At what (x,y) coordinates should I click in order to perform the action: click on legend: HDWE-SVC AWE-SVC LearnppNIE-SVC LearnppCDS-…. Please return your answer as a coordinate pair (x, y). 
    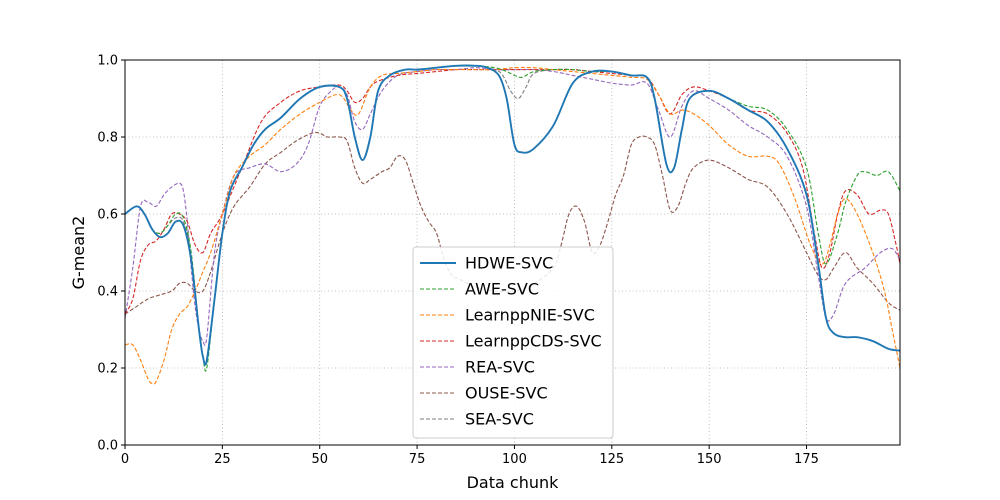
    Looking at the image, I should click on (513, 342).